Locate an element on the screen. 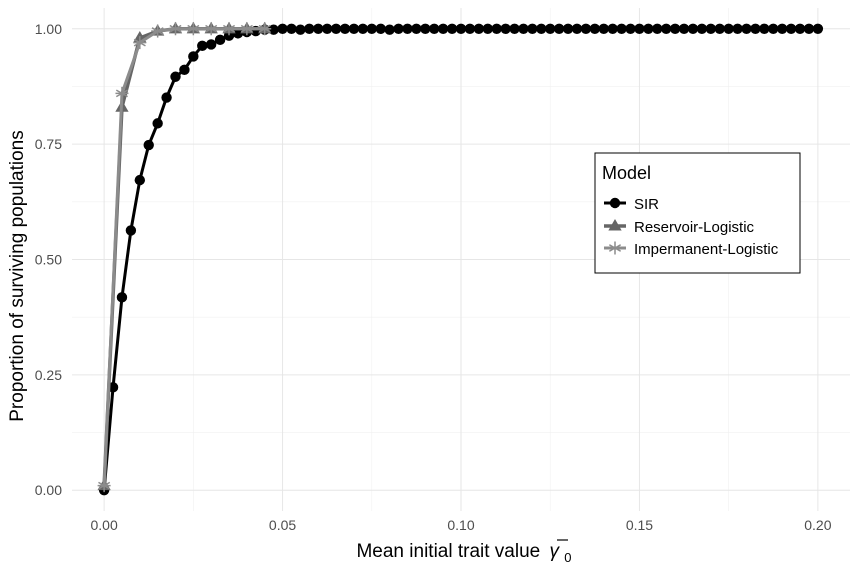 The image size is (861, 569). legend-title: Model is located at coordinates (626, 173).